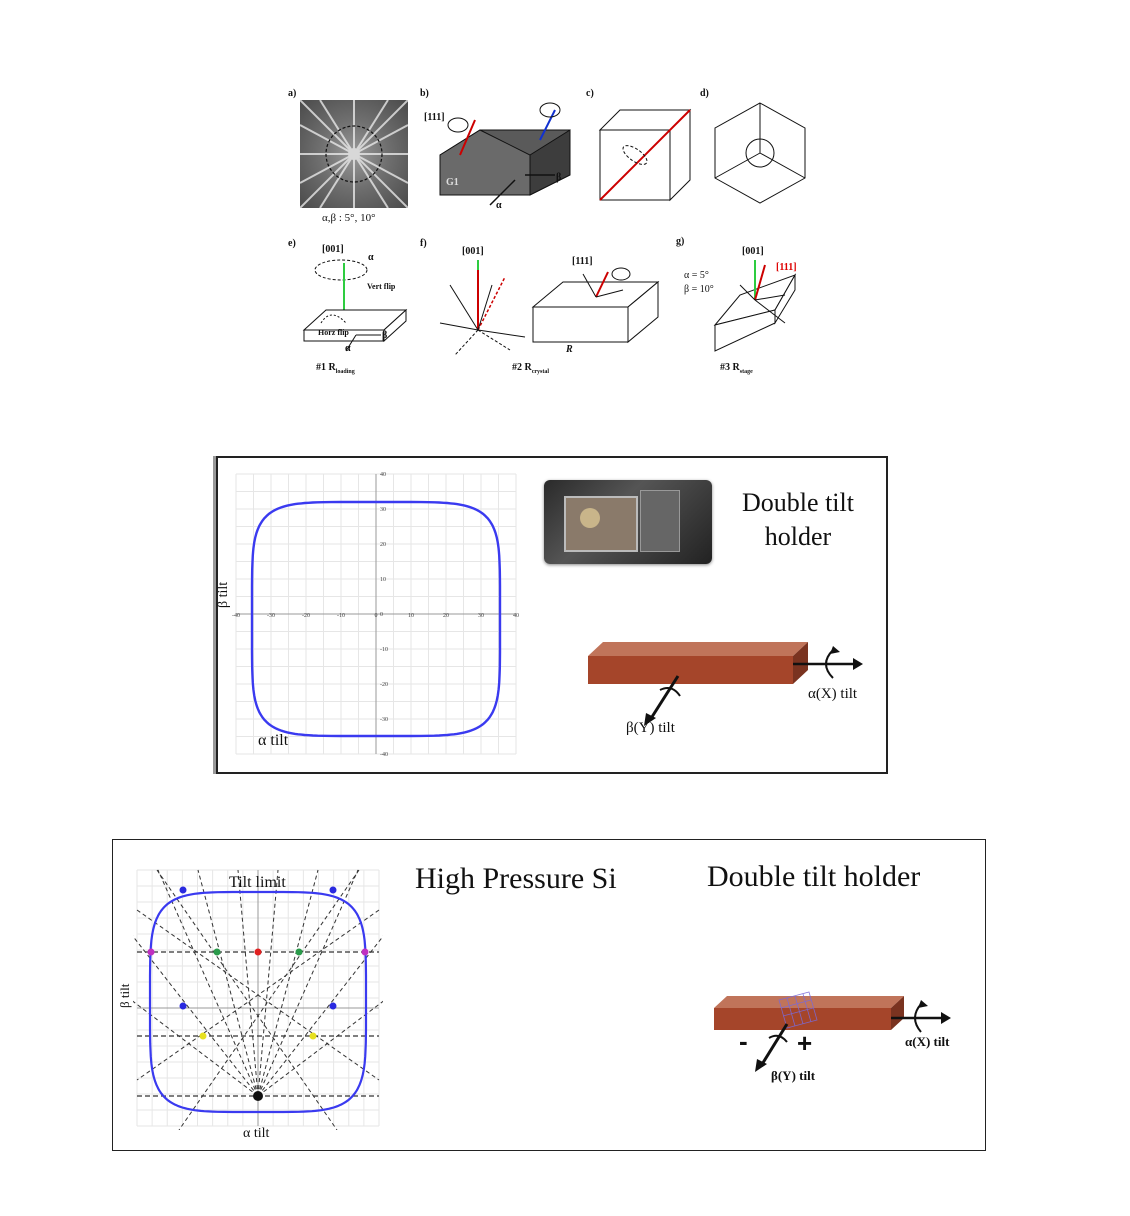 The height and width of the screenshot is (1216, 1130). What do you see at coordinates (798, 536) in the screenshot?
I see `middle-title-line2: holder` at bounding box center [798, 536].